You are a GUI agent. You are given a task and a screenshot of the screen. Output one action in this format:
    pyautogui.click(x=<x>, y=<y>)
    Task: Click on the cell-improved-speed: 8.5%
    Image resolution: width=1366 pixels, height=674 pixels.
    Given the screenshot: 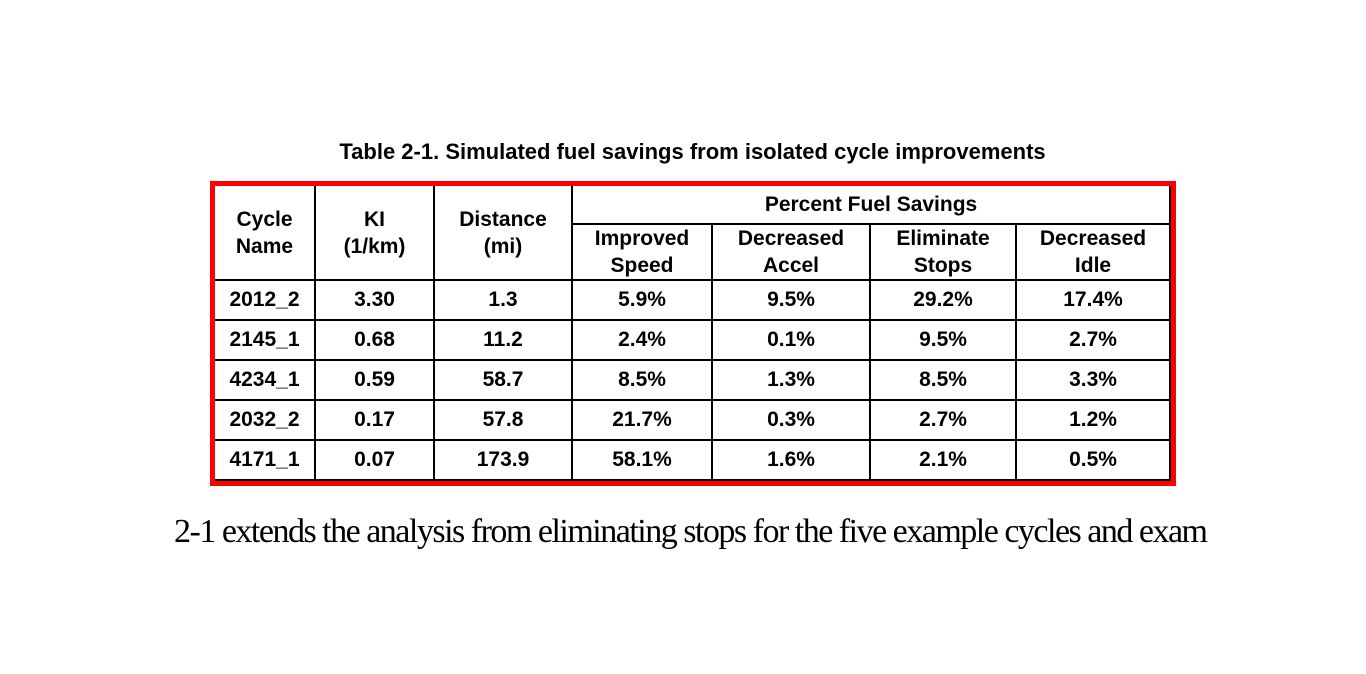 What is the action you would take?
    pyautogui.click(x=642, y=380)
    